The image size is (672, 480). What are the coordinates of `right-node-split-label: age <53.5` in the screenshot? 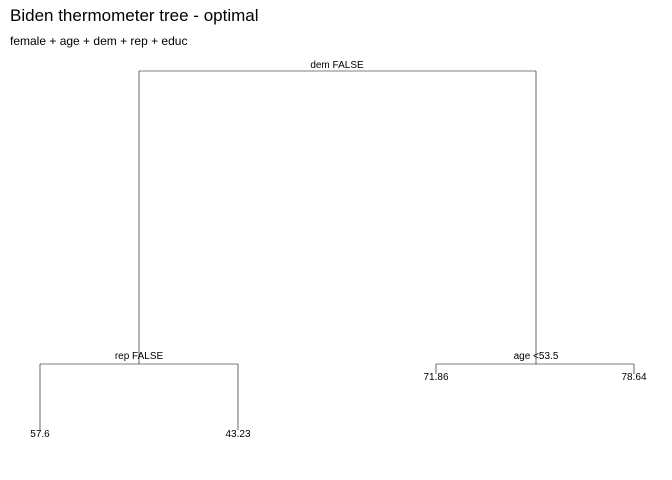 It's located at (536, 356).